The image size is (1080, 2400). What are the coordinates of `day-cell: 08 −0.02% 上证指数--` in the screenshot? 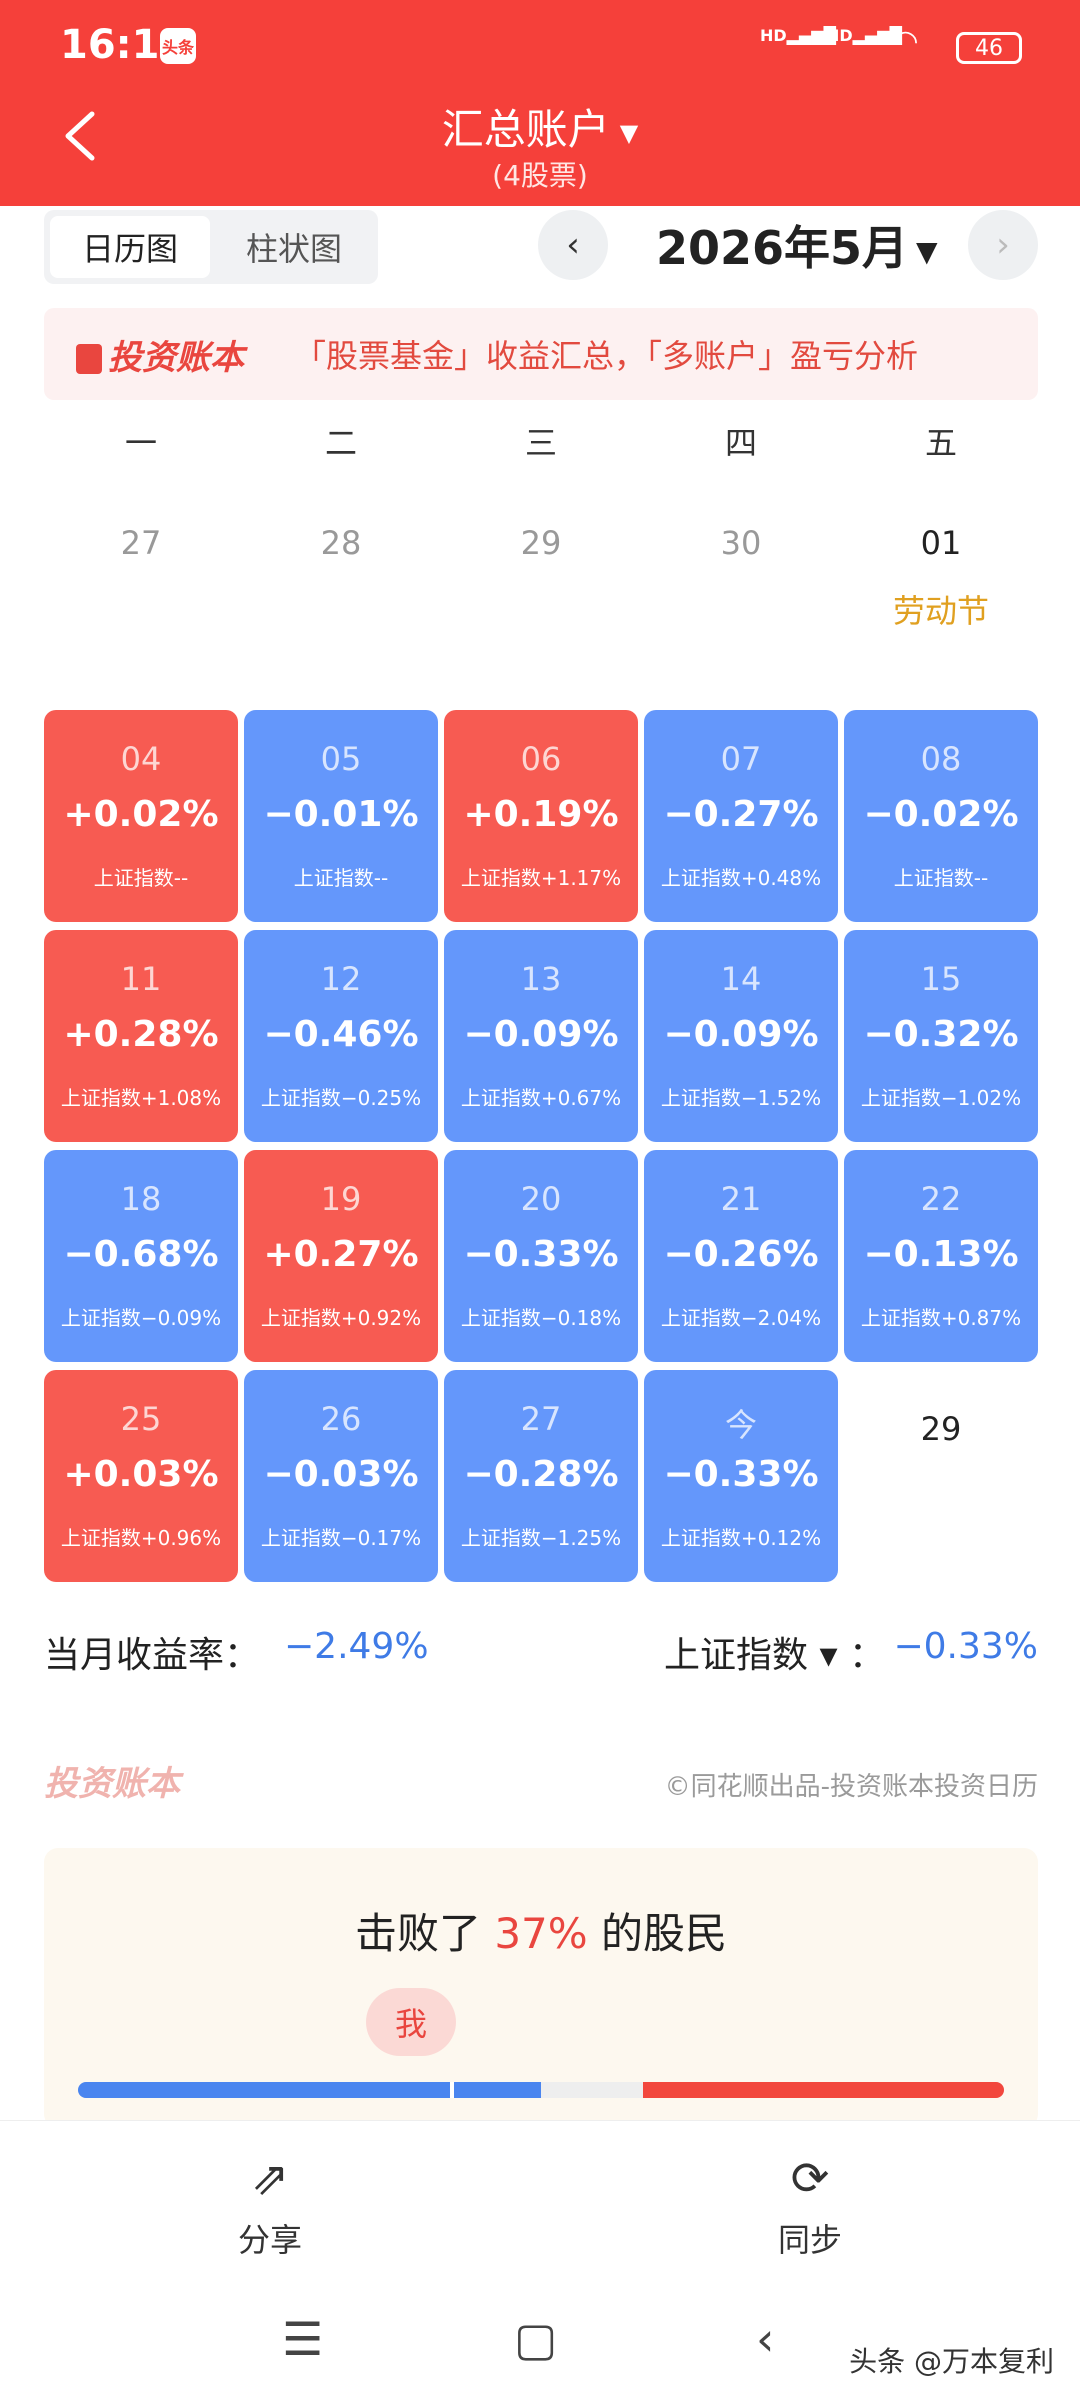 It's located at (941, 816).